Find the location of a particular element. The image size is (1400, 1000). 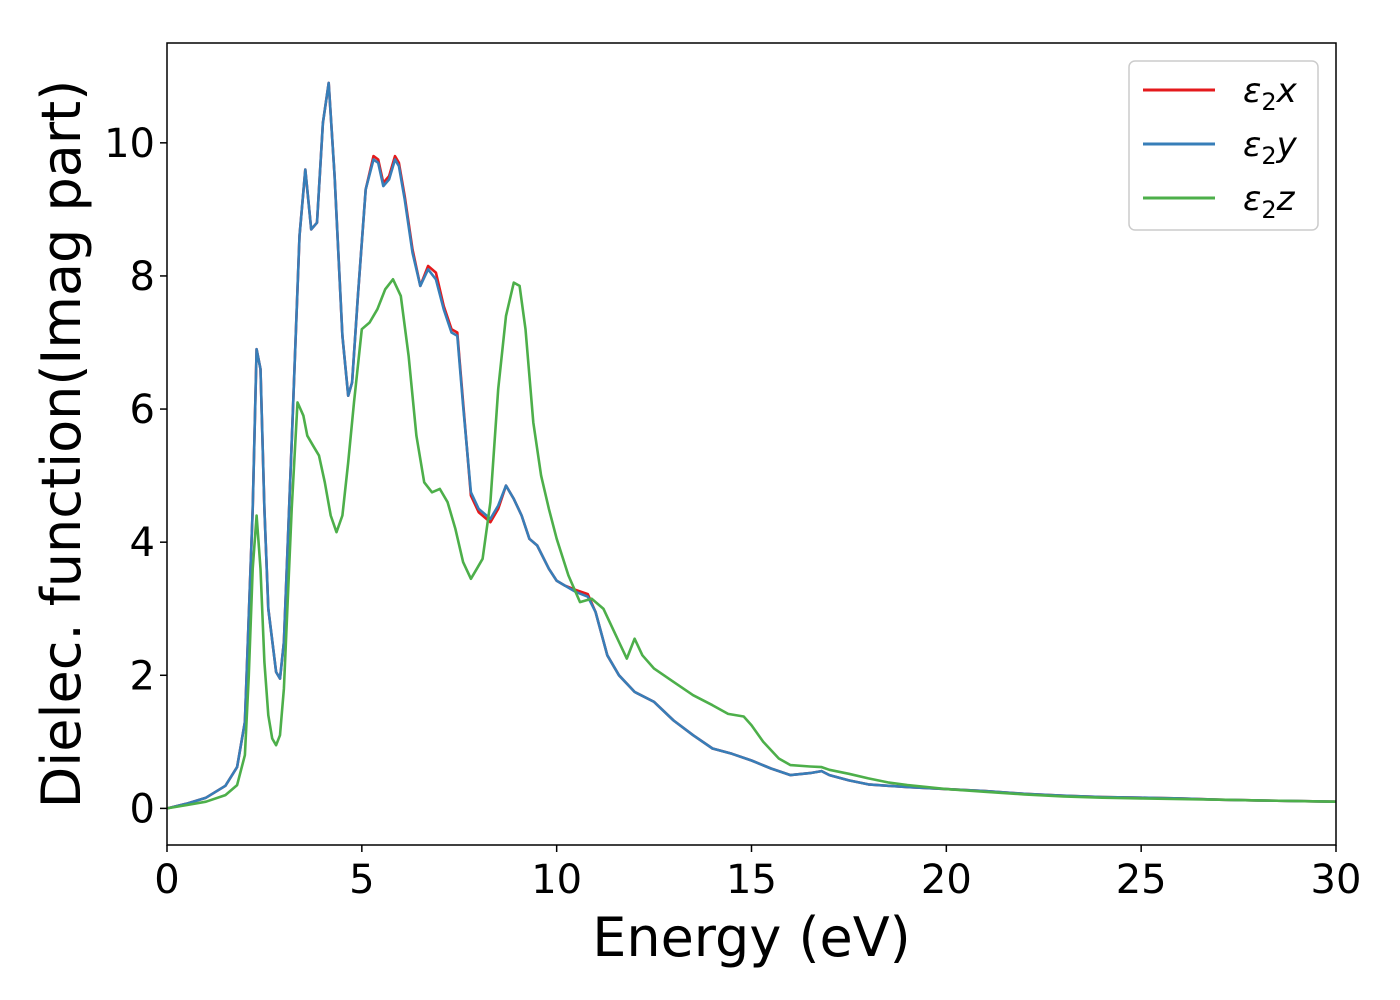

x-tick-label: 15 is located at coordinates (751, 880).